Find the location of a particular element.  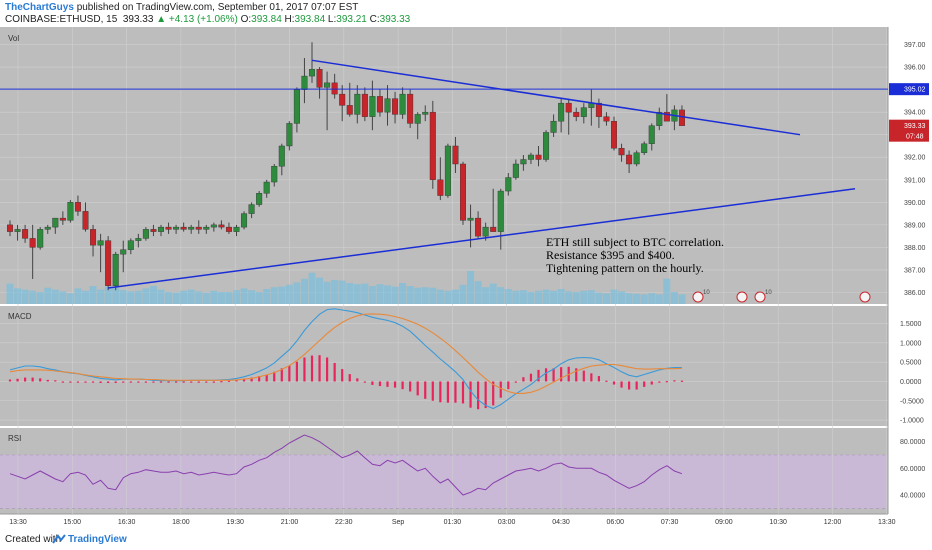

price-change: +4.13 (+1.06%) is located at coordinates (203, 19).